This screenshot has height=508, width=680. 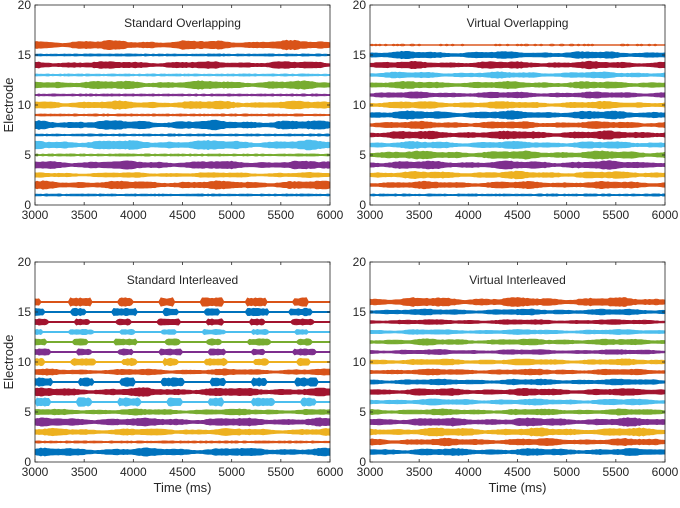 I want to click on panel-title: Standard Interleaved, so click(x=182, y=280).